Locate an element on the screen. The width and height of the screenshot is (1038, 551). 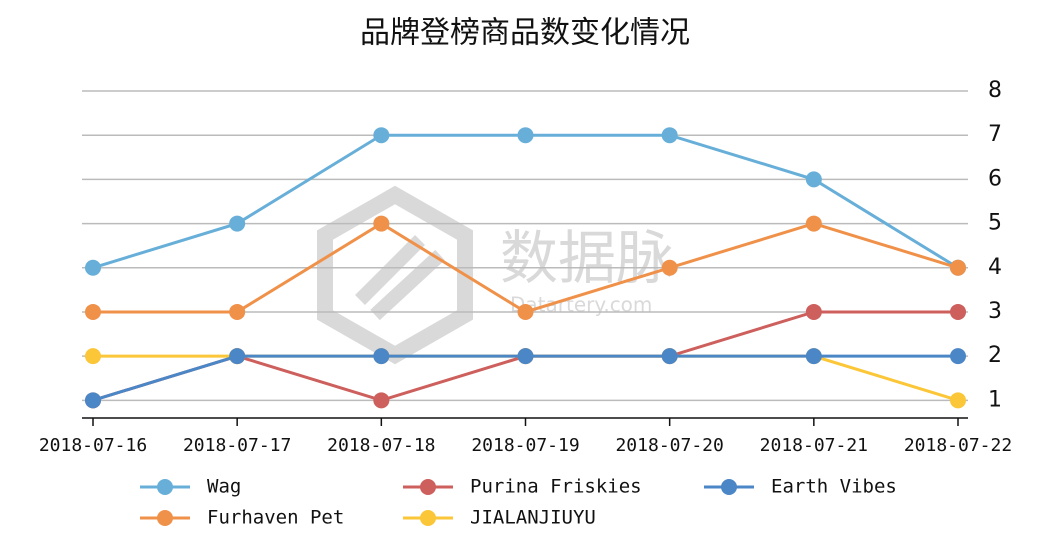
legend-label: Furhaven Pet is located at coordinates (275, 518).